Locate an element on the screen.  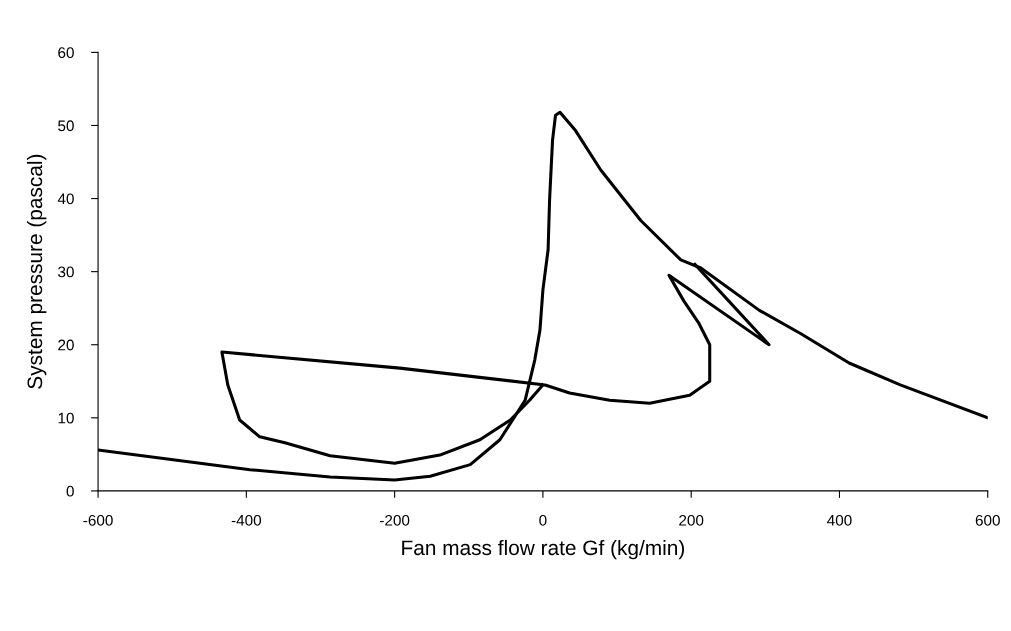
y-tick-label: 40 is located at coordinates (65, 199).